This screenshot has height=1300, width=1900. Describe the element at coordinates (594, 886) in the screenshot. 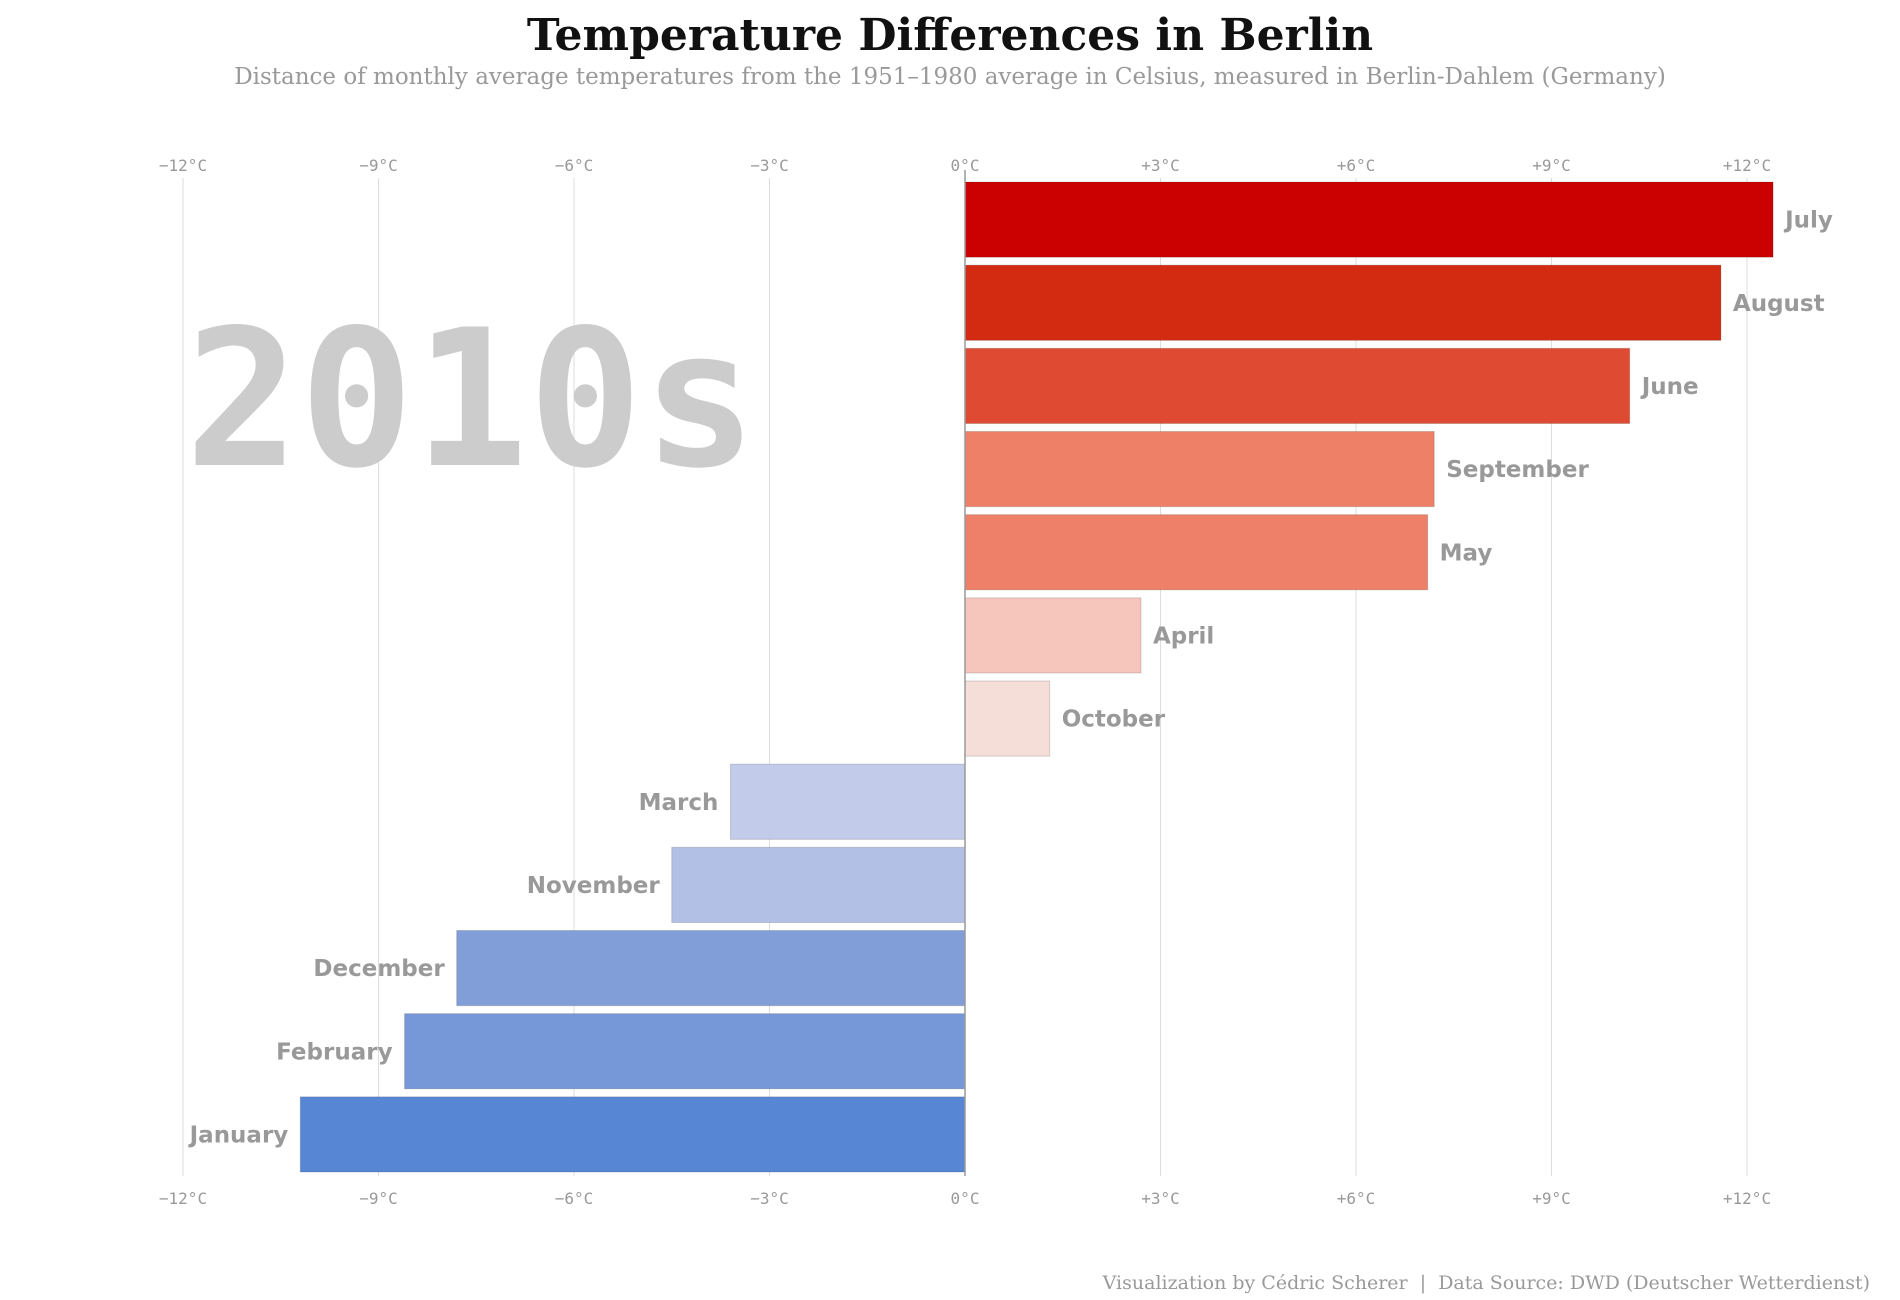

I see `bar-label-november: November` at that location.